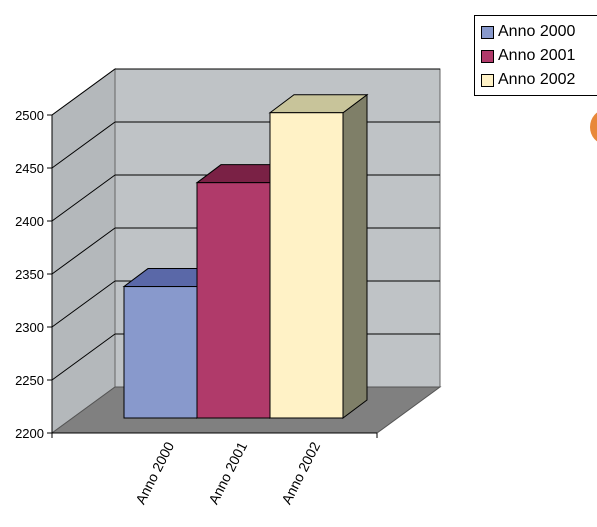  What do you see at coordinates (300, 473) in the screenshot?
I see `x-tick-label: Anno 2002` at bounding box center [300, 473].